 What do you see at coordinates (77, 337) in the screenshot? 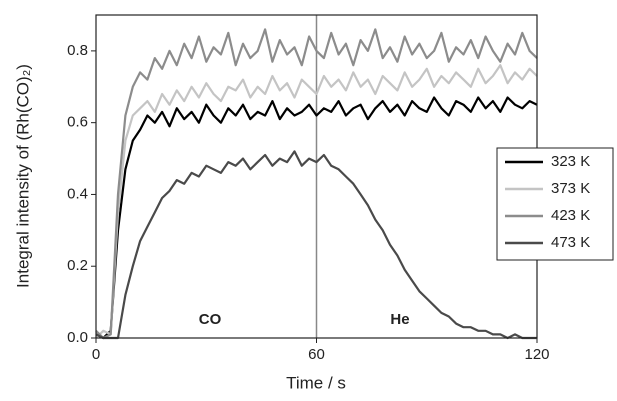
I see `y-tick-label: 0.0` at bounding box center [77, 337].